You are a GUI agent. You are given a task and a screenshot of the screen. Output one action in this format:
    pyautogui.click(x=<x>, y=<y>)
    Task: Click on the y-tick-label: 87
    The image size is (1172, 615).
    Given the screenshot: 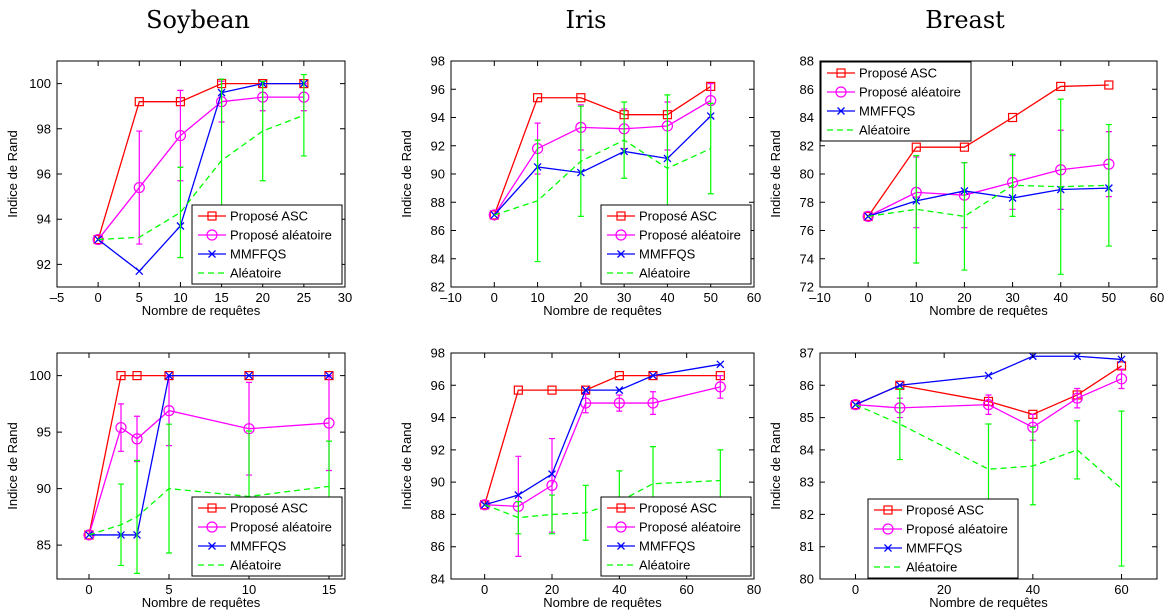 What is the action you would take?
    pyautogui.click(x=807, y=353)
    